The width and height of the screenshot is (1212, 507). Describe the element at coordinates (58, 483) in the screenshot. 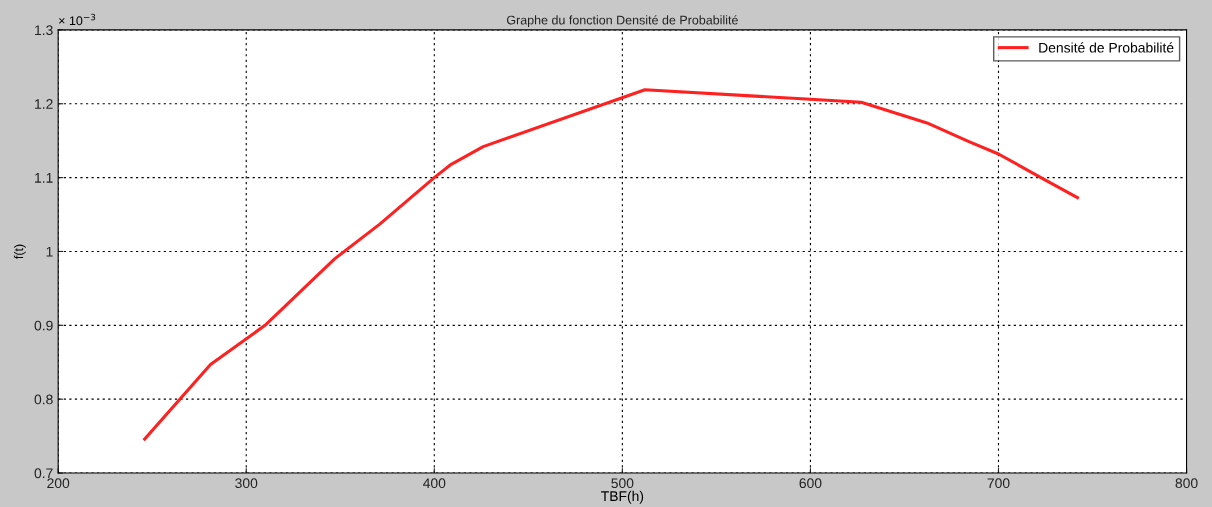

I see `x-tick-label: 200` at that location.